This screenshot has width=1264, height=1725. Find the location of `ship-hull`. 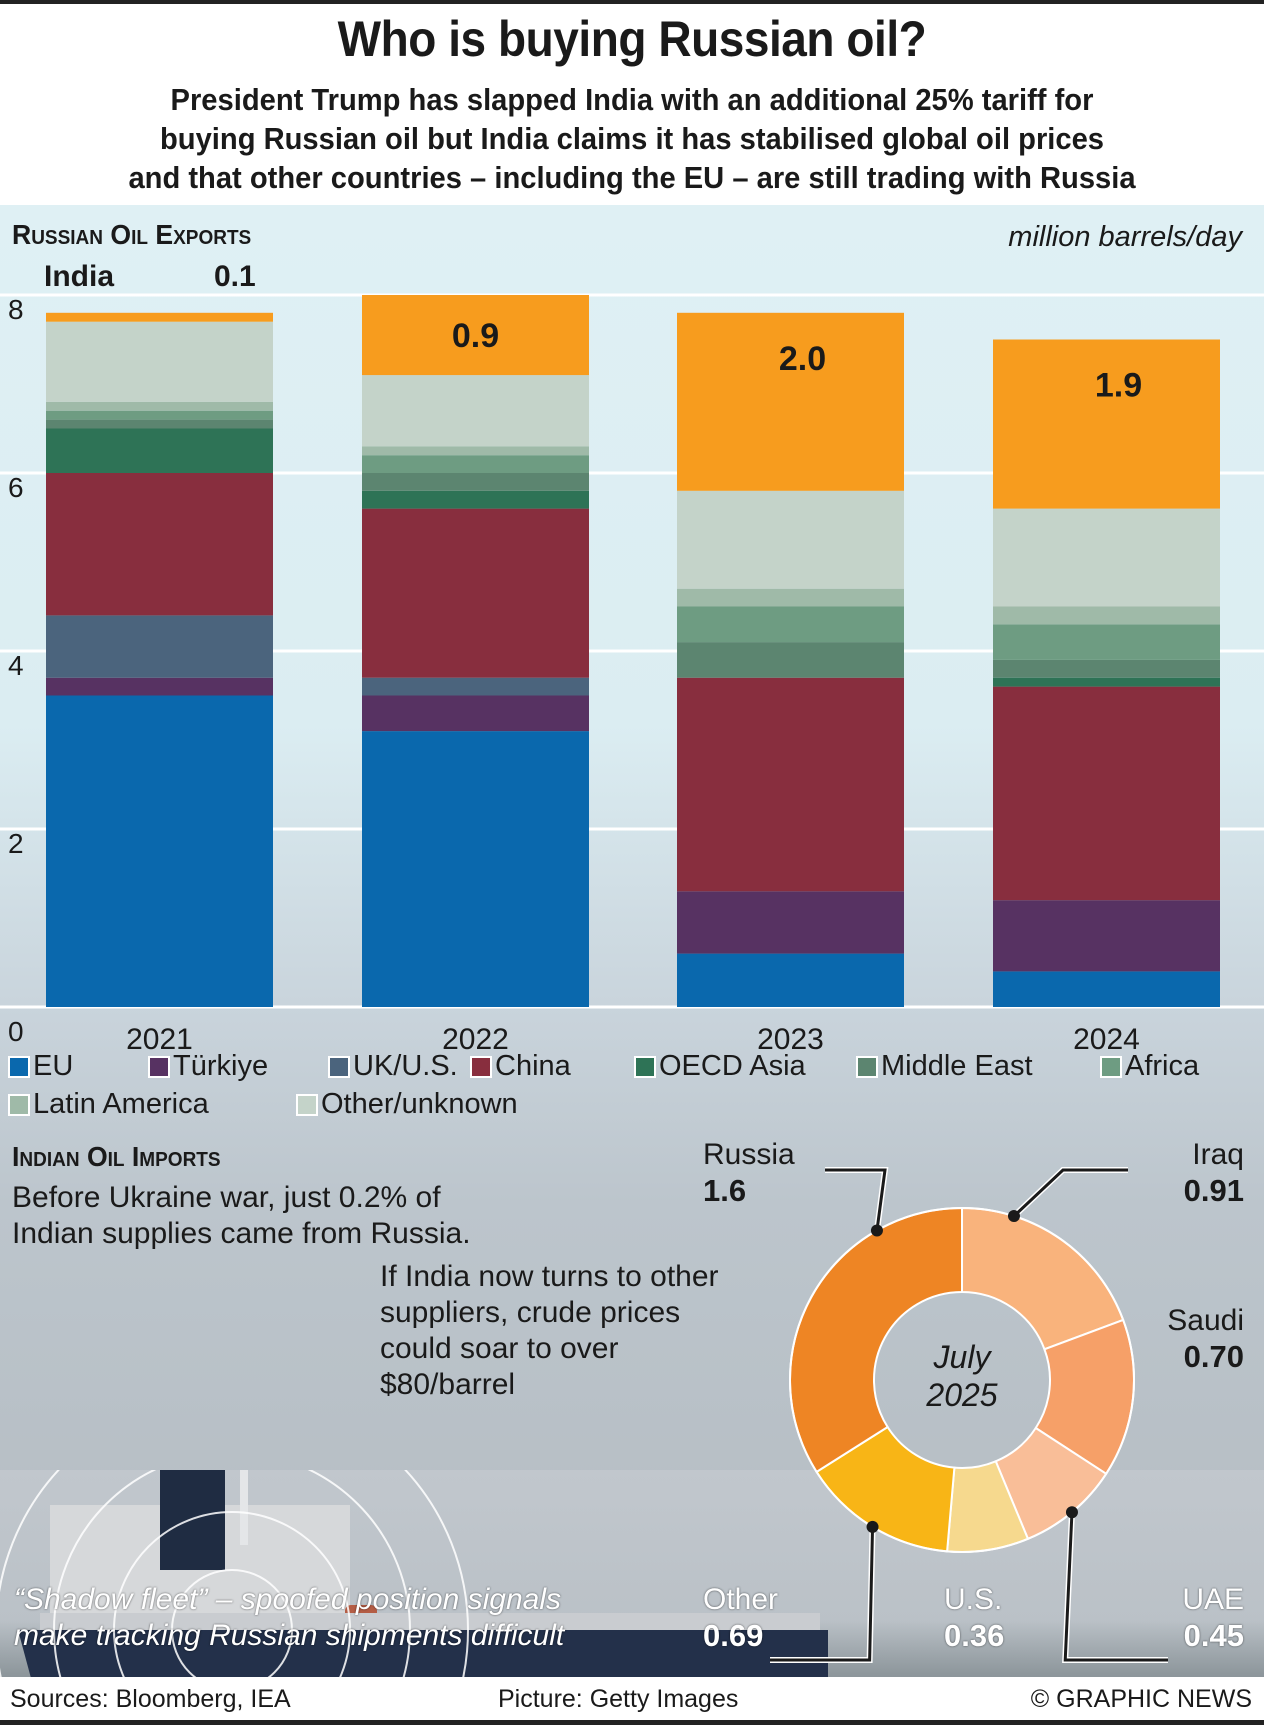

ship-hull is located at coordinates (423, 1653).